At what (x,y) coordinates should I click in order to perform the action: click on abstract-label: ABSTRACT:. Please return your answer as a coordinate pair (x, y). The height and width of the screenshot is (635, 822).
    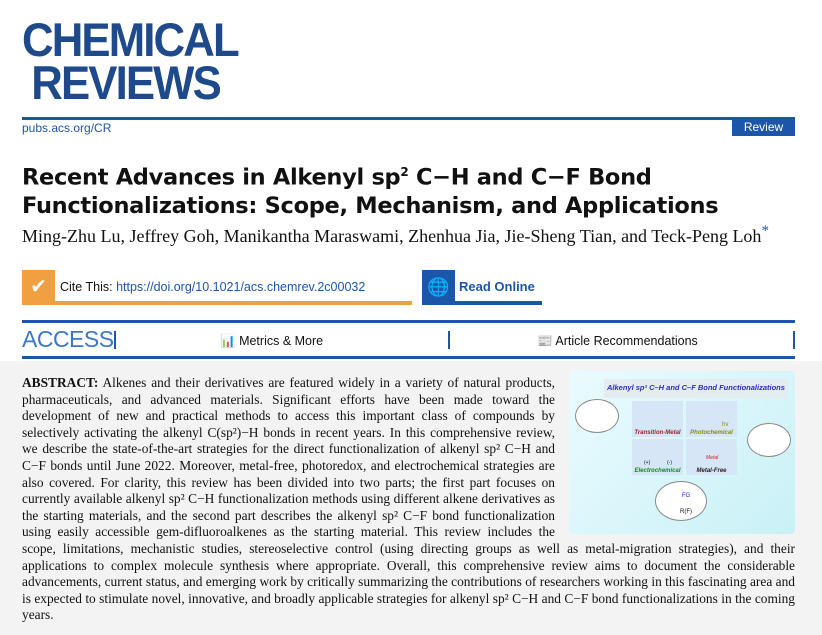
    Looking at the image, I should click on (60, 382).